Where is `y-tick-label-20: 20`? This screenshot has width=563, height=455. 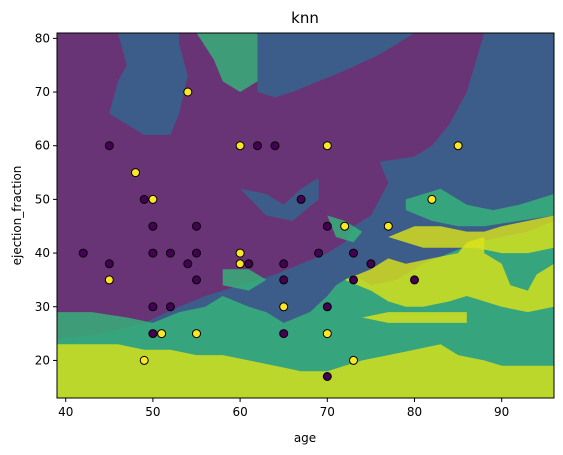
y-tick-label-20: 20 is located at coordinates (42, 360).